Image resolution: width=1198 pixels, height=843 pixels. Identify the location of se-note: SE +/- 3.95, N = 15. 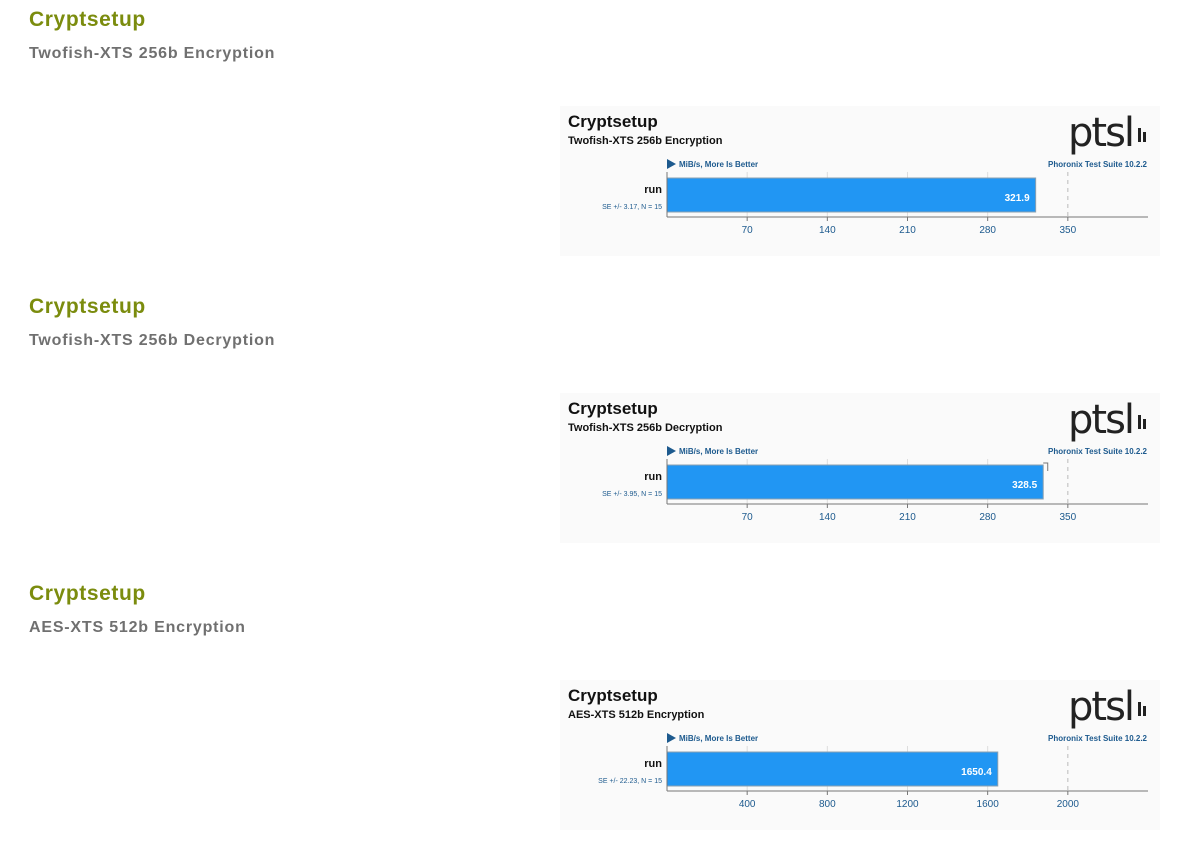
(632, 494).